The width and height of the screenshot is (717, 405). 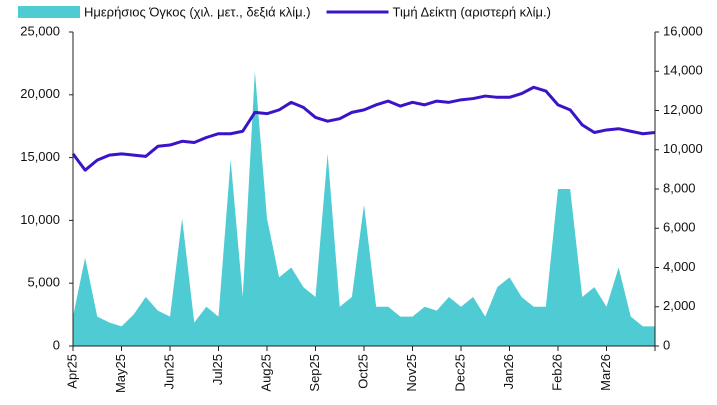 I want to click on y-tick-label: 25,000, so click(x=40, y=30).